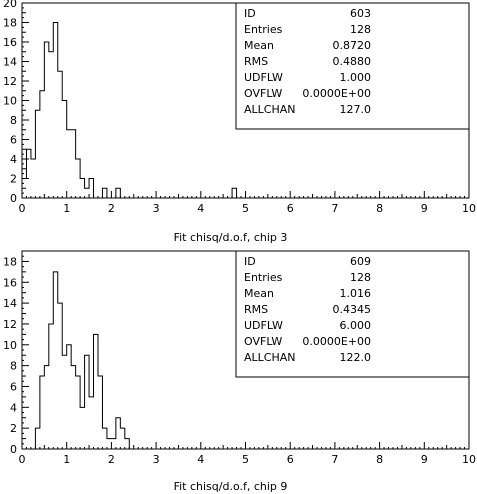  Describe the element at coordinates (379, 459) in the screenshot. I see `x-tick-label: 8` at that location.